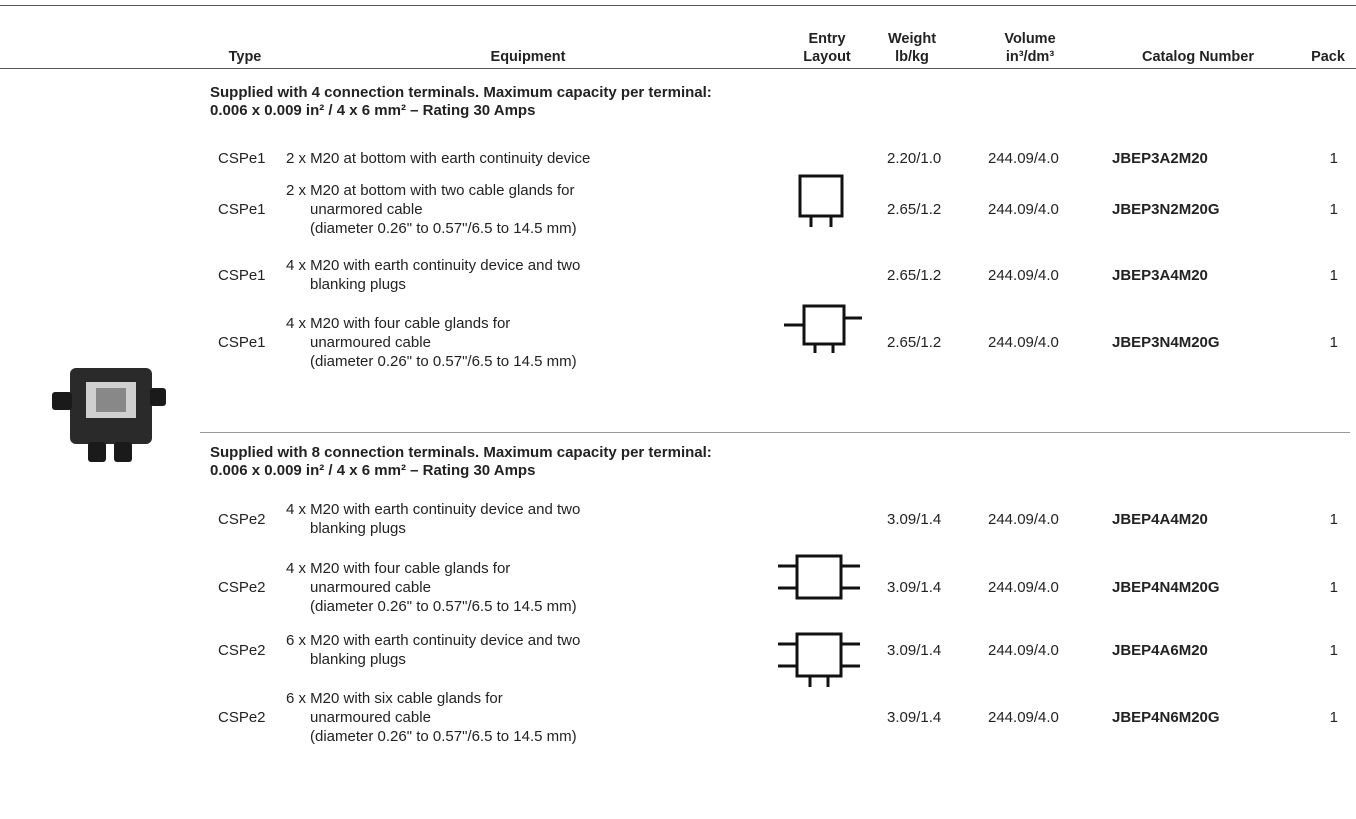  Describe the element at coordinates (1030, 39) in the screenshot. I see `header-label: Volume` at that location.